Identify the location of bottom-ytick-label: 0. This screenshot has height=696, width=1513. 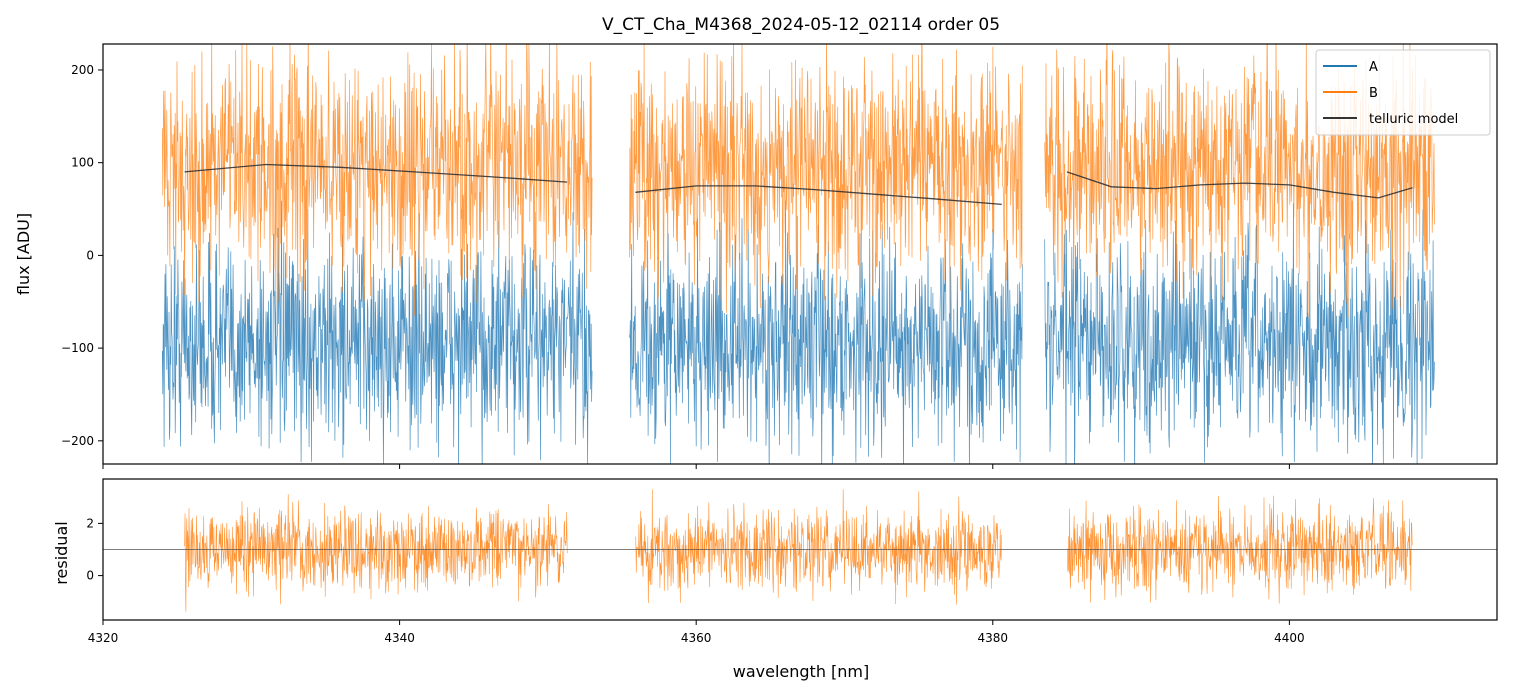
(90, 576).